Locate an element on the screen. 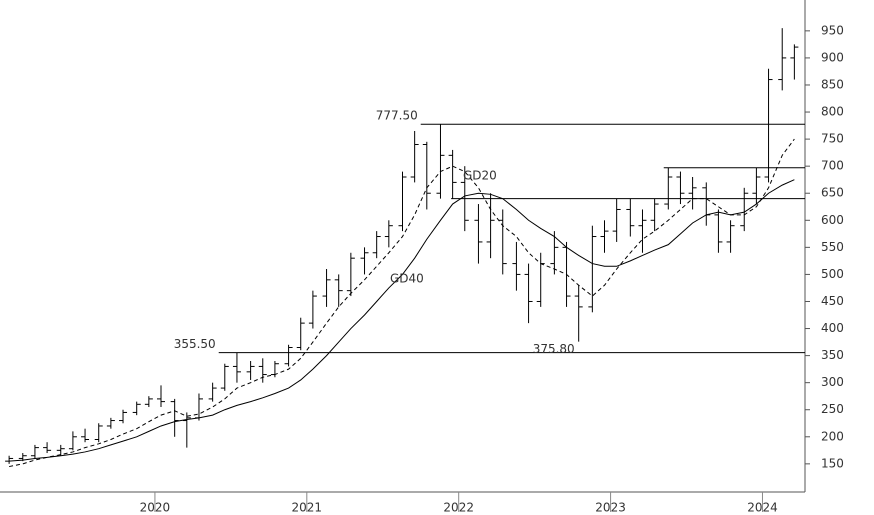  x-tick-label: 2023 is located at coordinates (610, 508).